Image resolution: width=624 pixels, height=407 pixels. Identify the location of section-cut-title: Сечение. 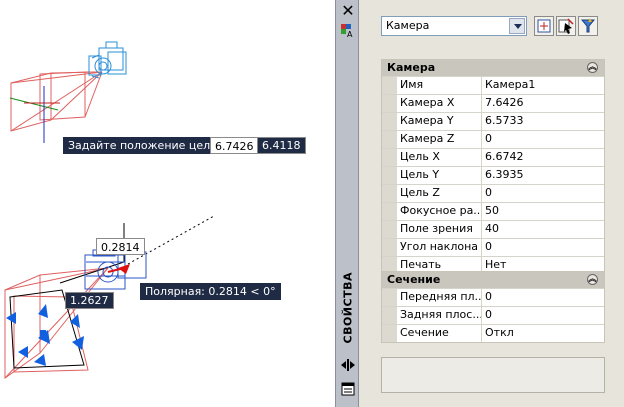
(414, 279).